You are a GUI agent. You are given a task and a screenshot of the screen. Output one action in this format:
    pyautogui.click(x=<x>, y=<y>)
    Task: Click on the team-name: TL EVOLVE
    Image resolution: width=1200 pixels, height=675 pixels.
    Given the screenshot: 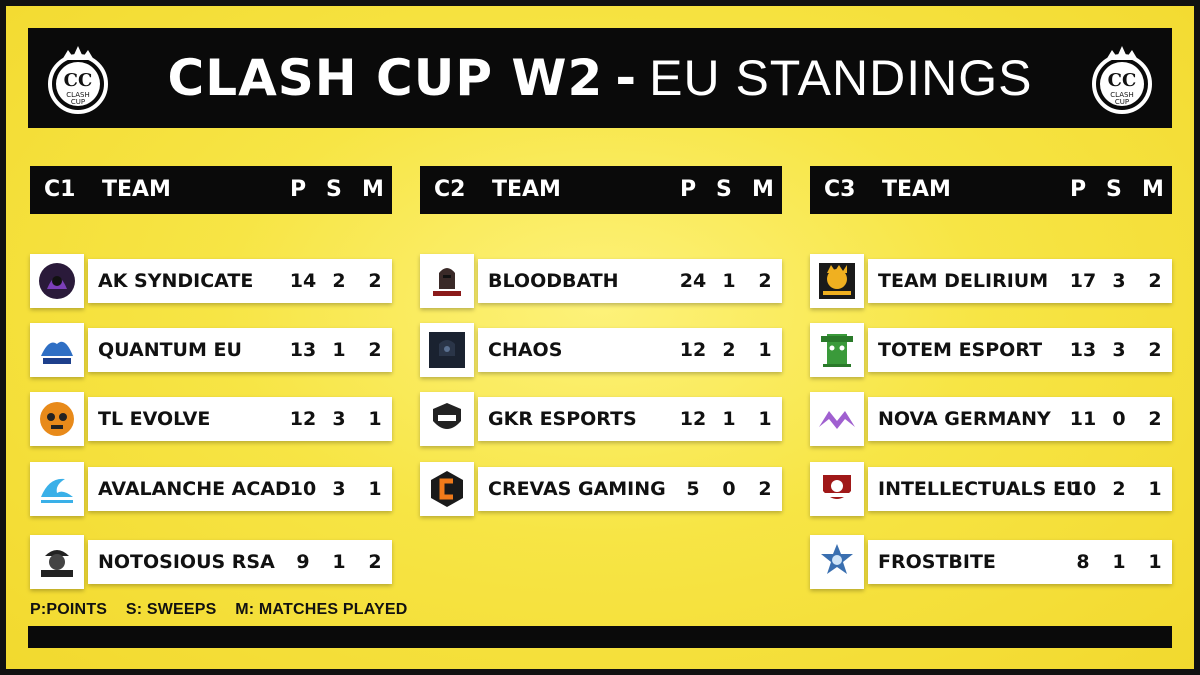 What is the action you would take?
    pyautogui.click(x=154, y=419)
    